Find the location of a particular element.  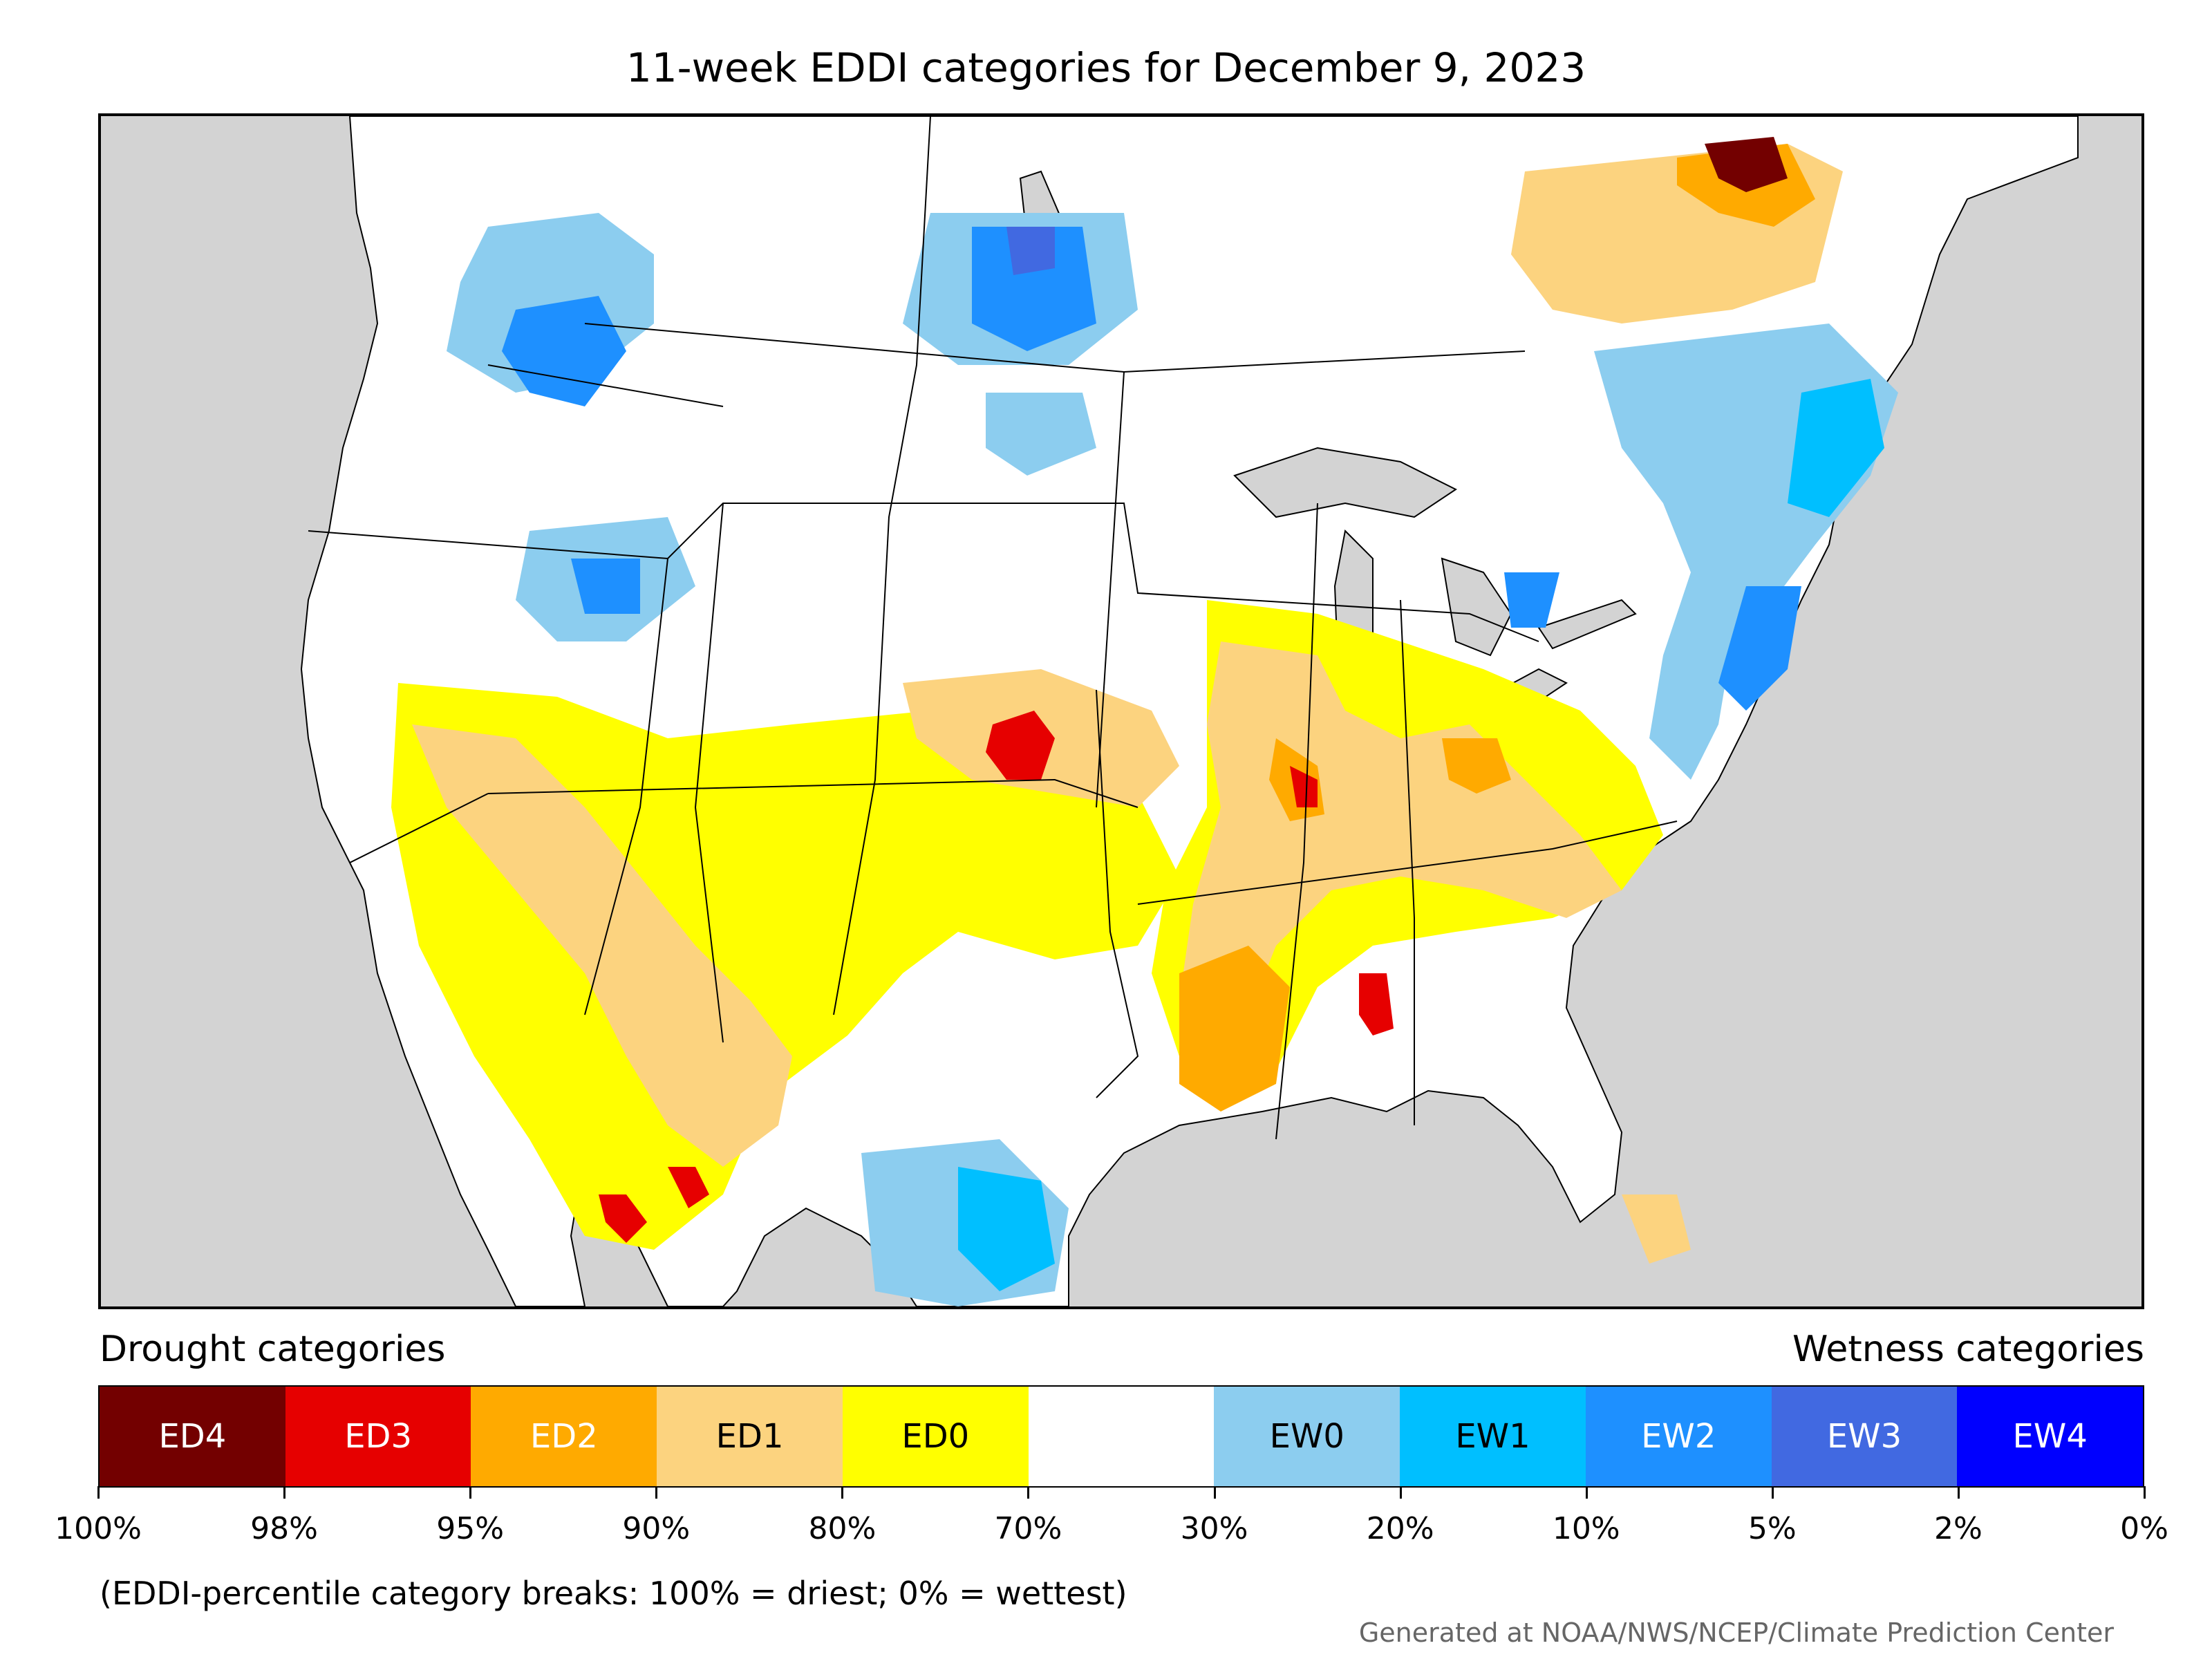

colorbar-tick-label: 90% is located at coordinates (656, 1529).